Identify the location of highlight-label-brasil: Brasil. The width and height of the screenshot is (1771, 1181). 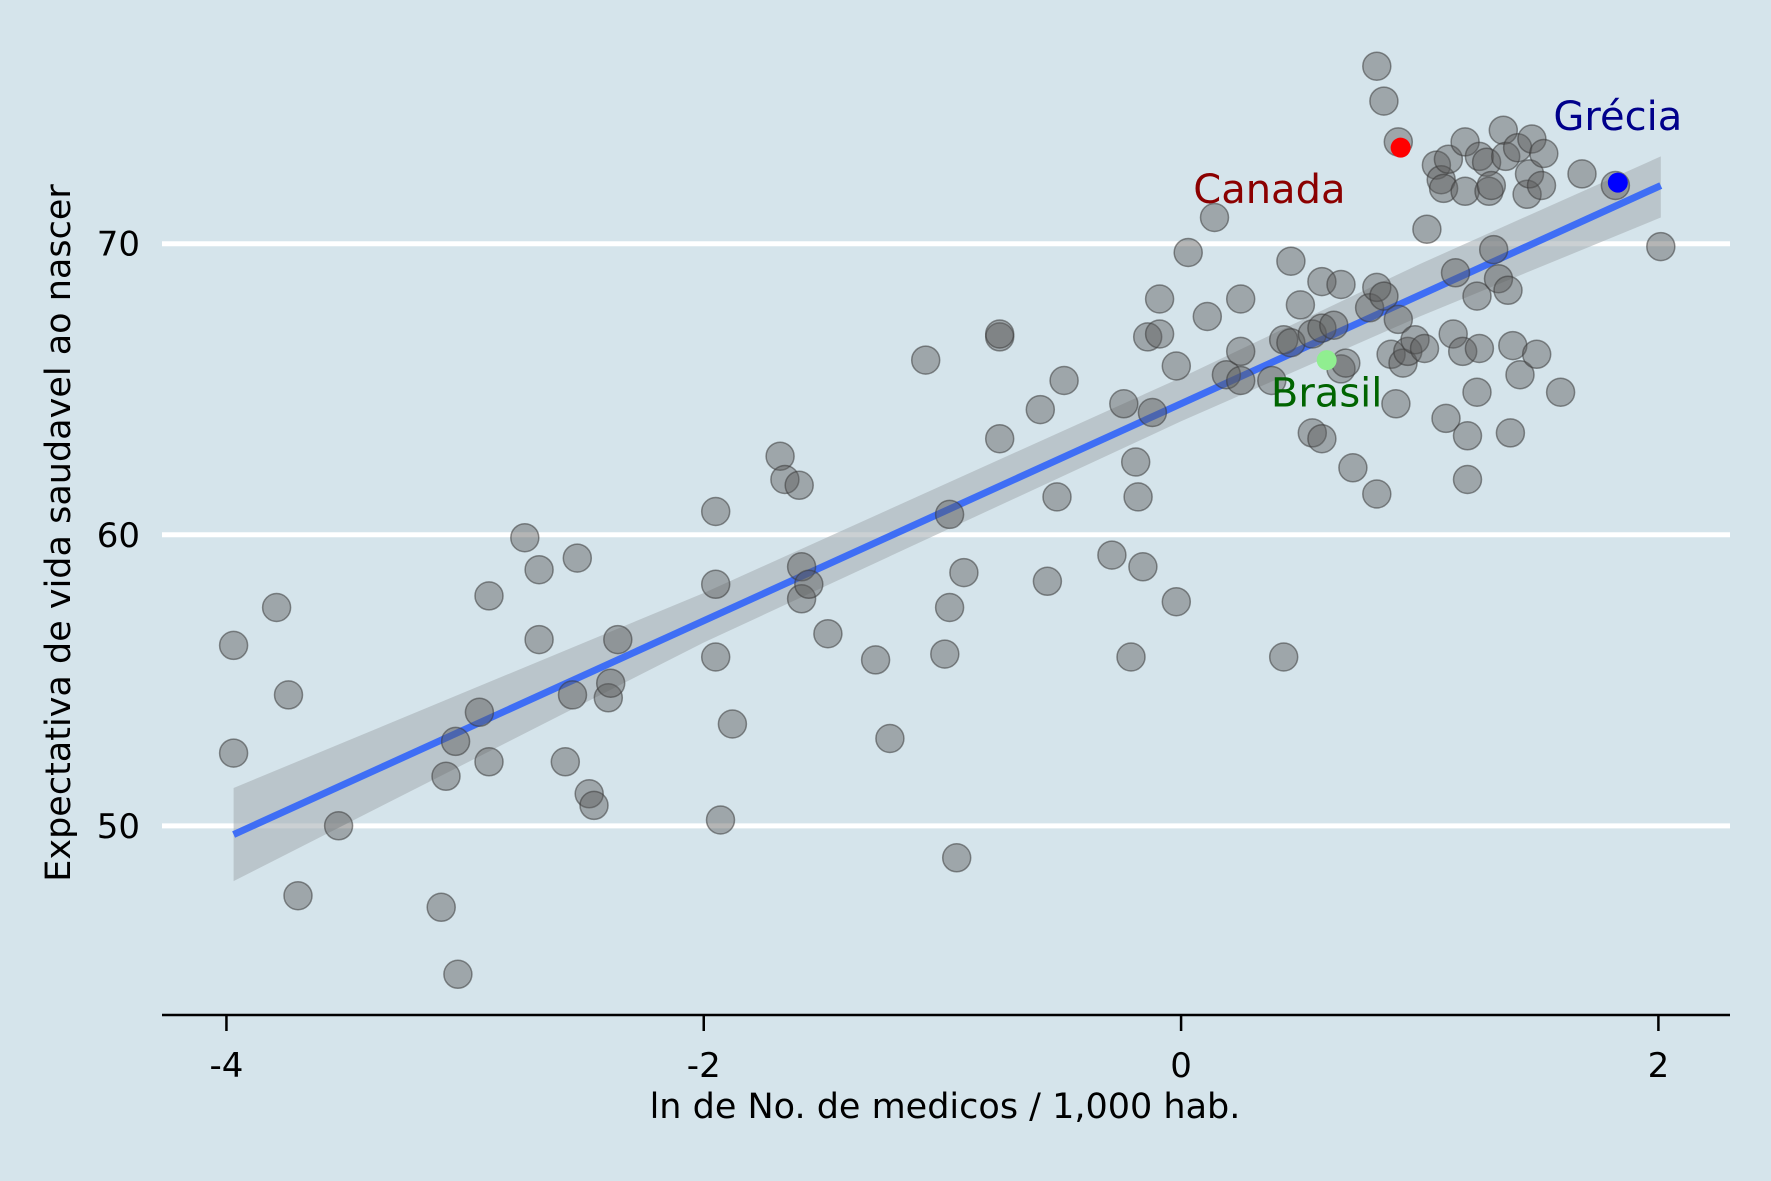
(1326, 394).